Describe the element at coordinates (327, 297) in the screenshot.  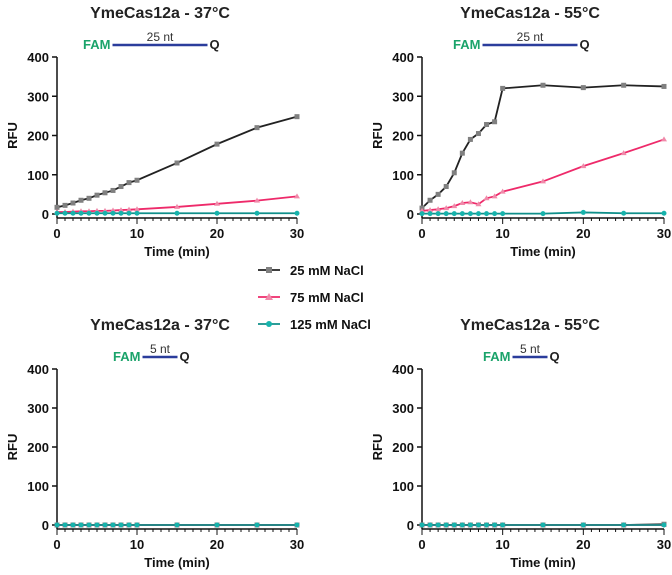
I see `legend-label: 75 mM NaCl` at that location.